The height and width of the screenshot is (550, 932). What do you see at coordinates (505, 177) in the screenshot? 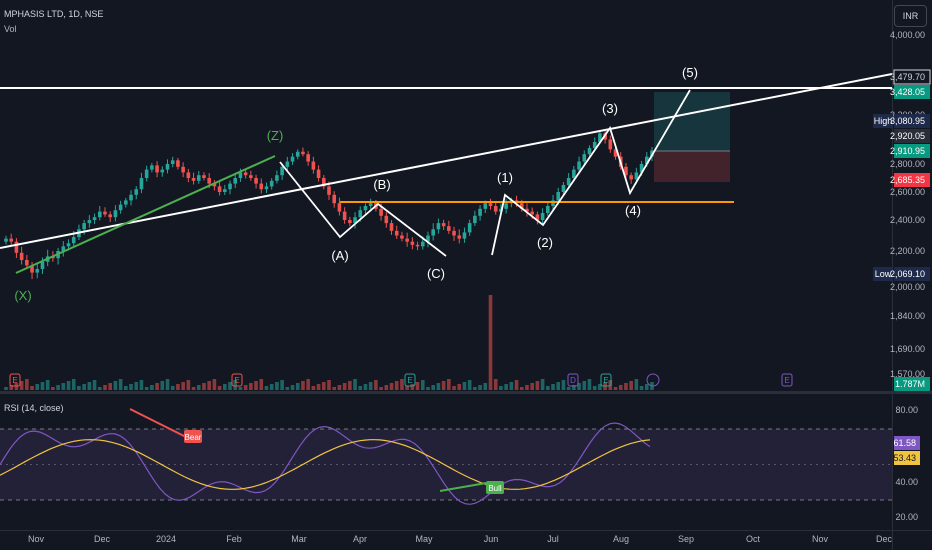
I see `wave-label: (1)` at bounding box center [505, 177].